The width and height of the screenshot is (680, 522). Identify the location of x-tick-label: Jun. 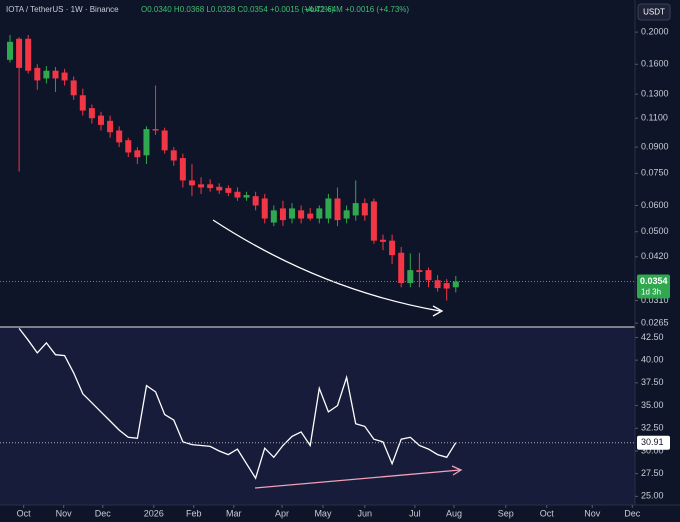
(365, 513).